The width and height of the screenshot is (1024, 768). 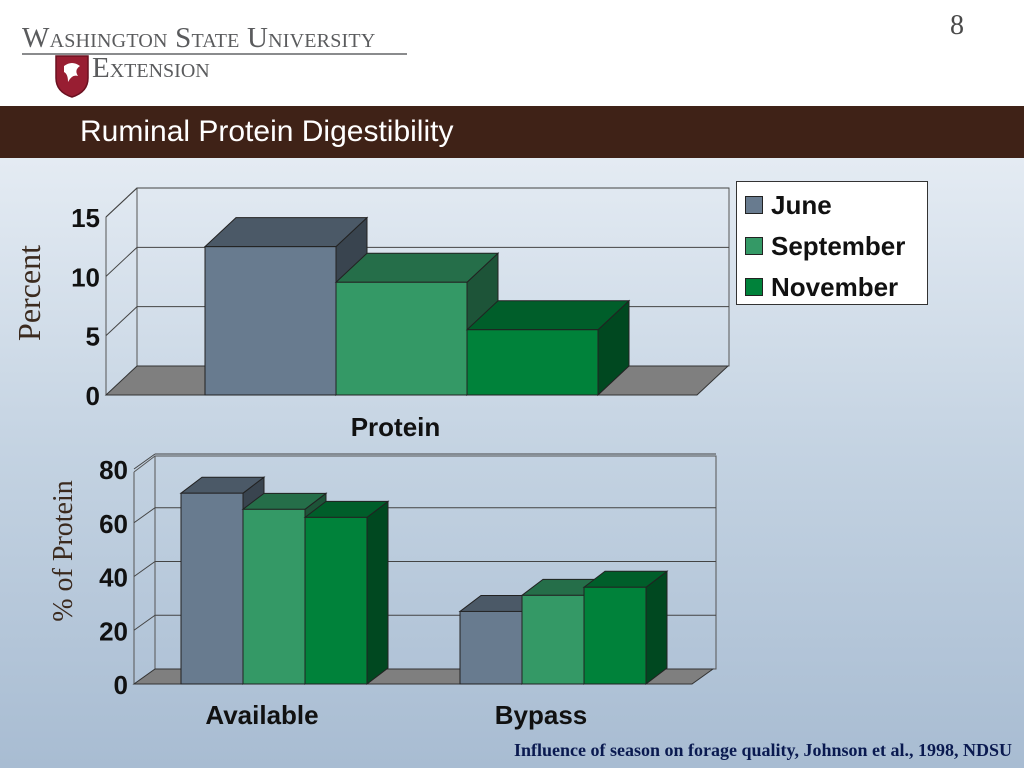 What do you see at coordinates (754, 246) in the screenshot?
I see `legend-swatch-september` at bounding box center [754, 246].